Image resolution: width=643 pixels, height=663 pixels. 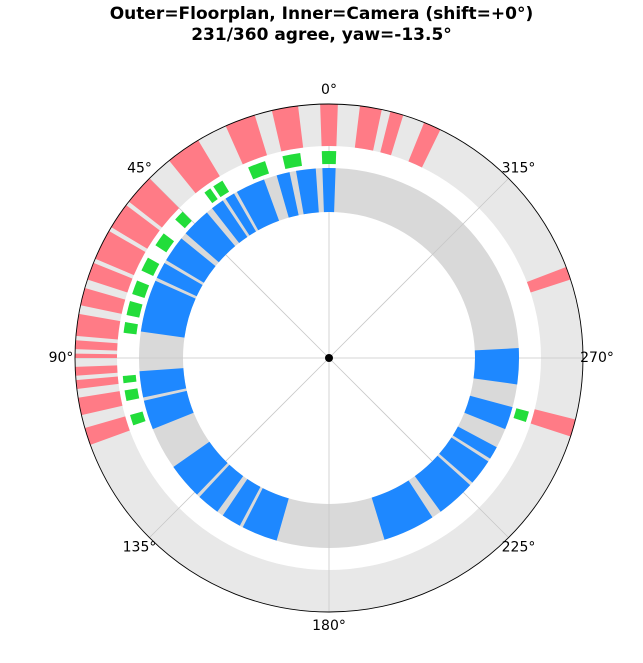 I want to click on tick-label: 90°, so click(x=61, y=358).